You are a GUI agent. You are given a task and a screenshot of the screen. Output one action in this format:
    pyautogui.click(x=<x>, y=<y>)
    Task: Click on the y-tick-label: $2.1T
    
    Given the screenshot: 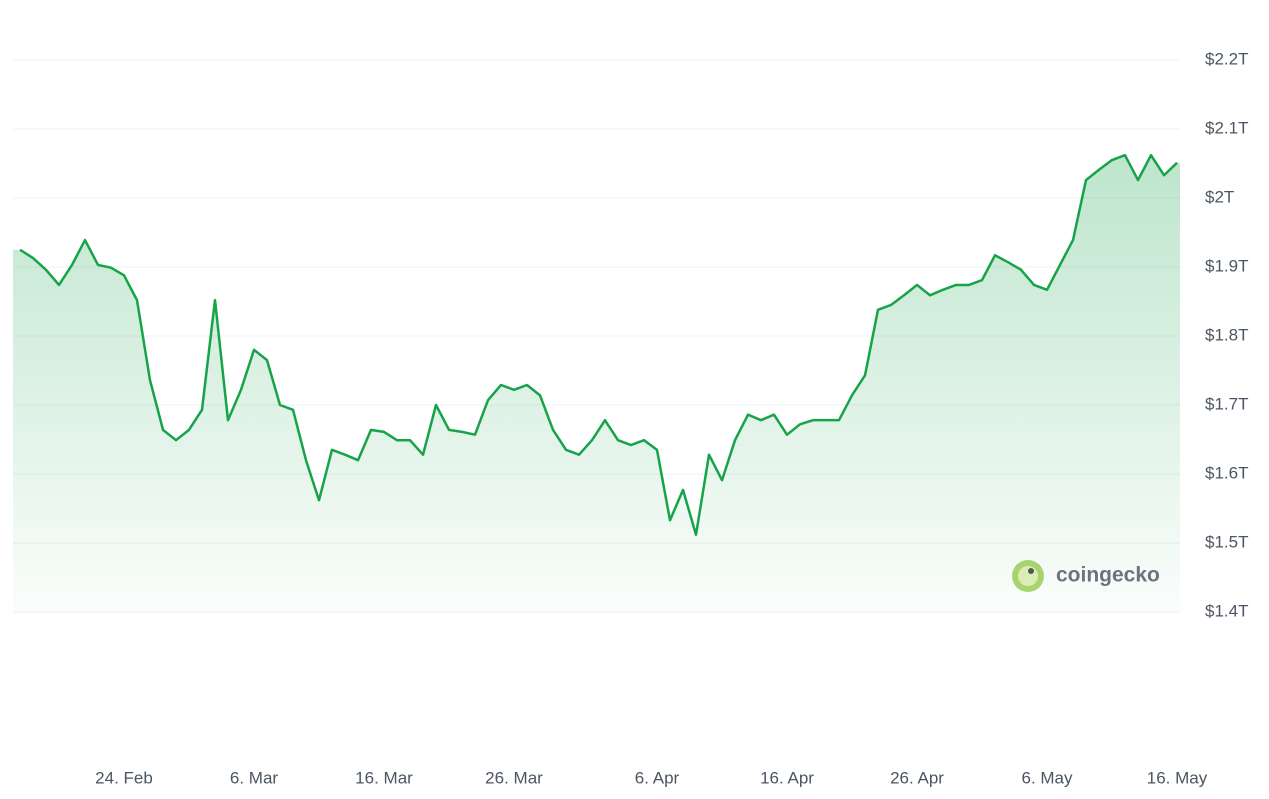 What is the action you would take?
    pyautogui.click(x=1226, y=127)
    